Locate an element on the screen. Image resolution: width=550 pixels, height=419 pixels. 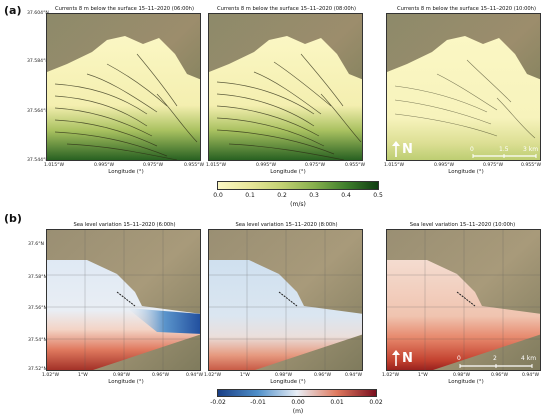
map-b3-title: Sea level variation 15–11–2020 (10:00h) is located at coordinates (462, 225).